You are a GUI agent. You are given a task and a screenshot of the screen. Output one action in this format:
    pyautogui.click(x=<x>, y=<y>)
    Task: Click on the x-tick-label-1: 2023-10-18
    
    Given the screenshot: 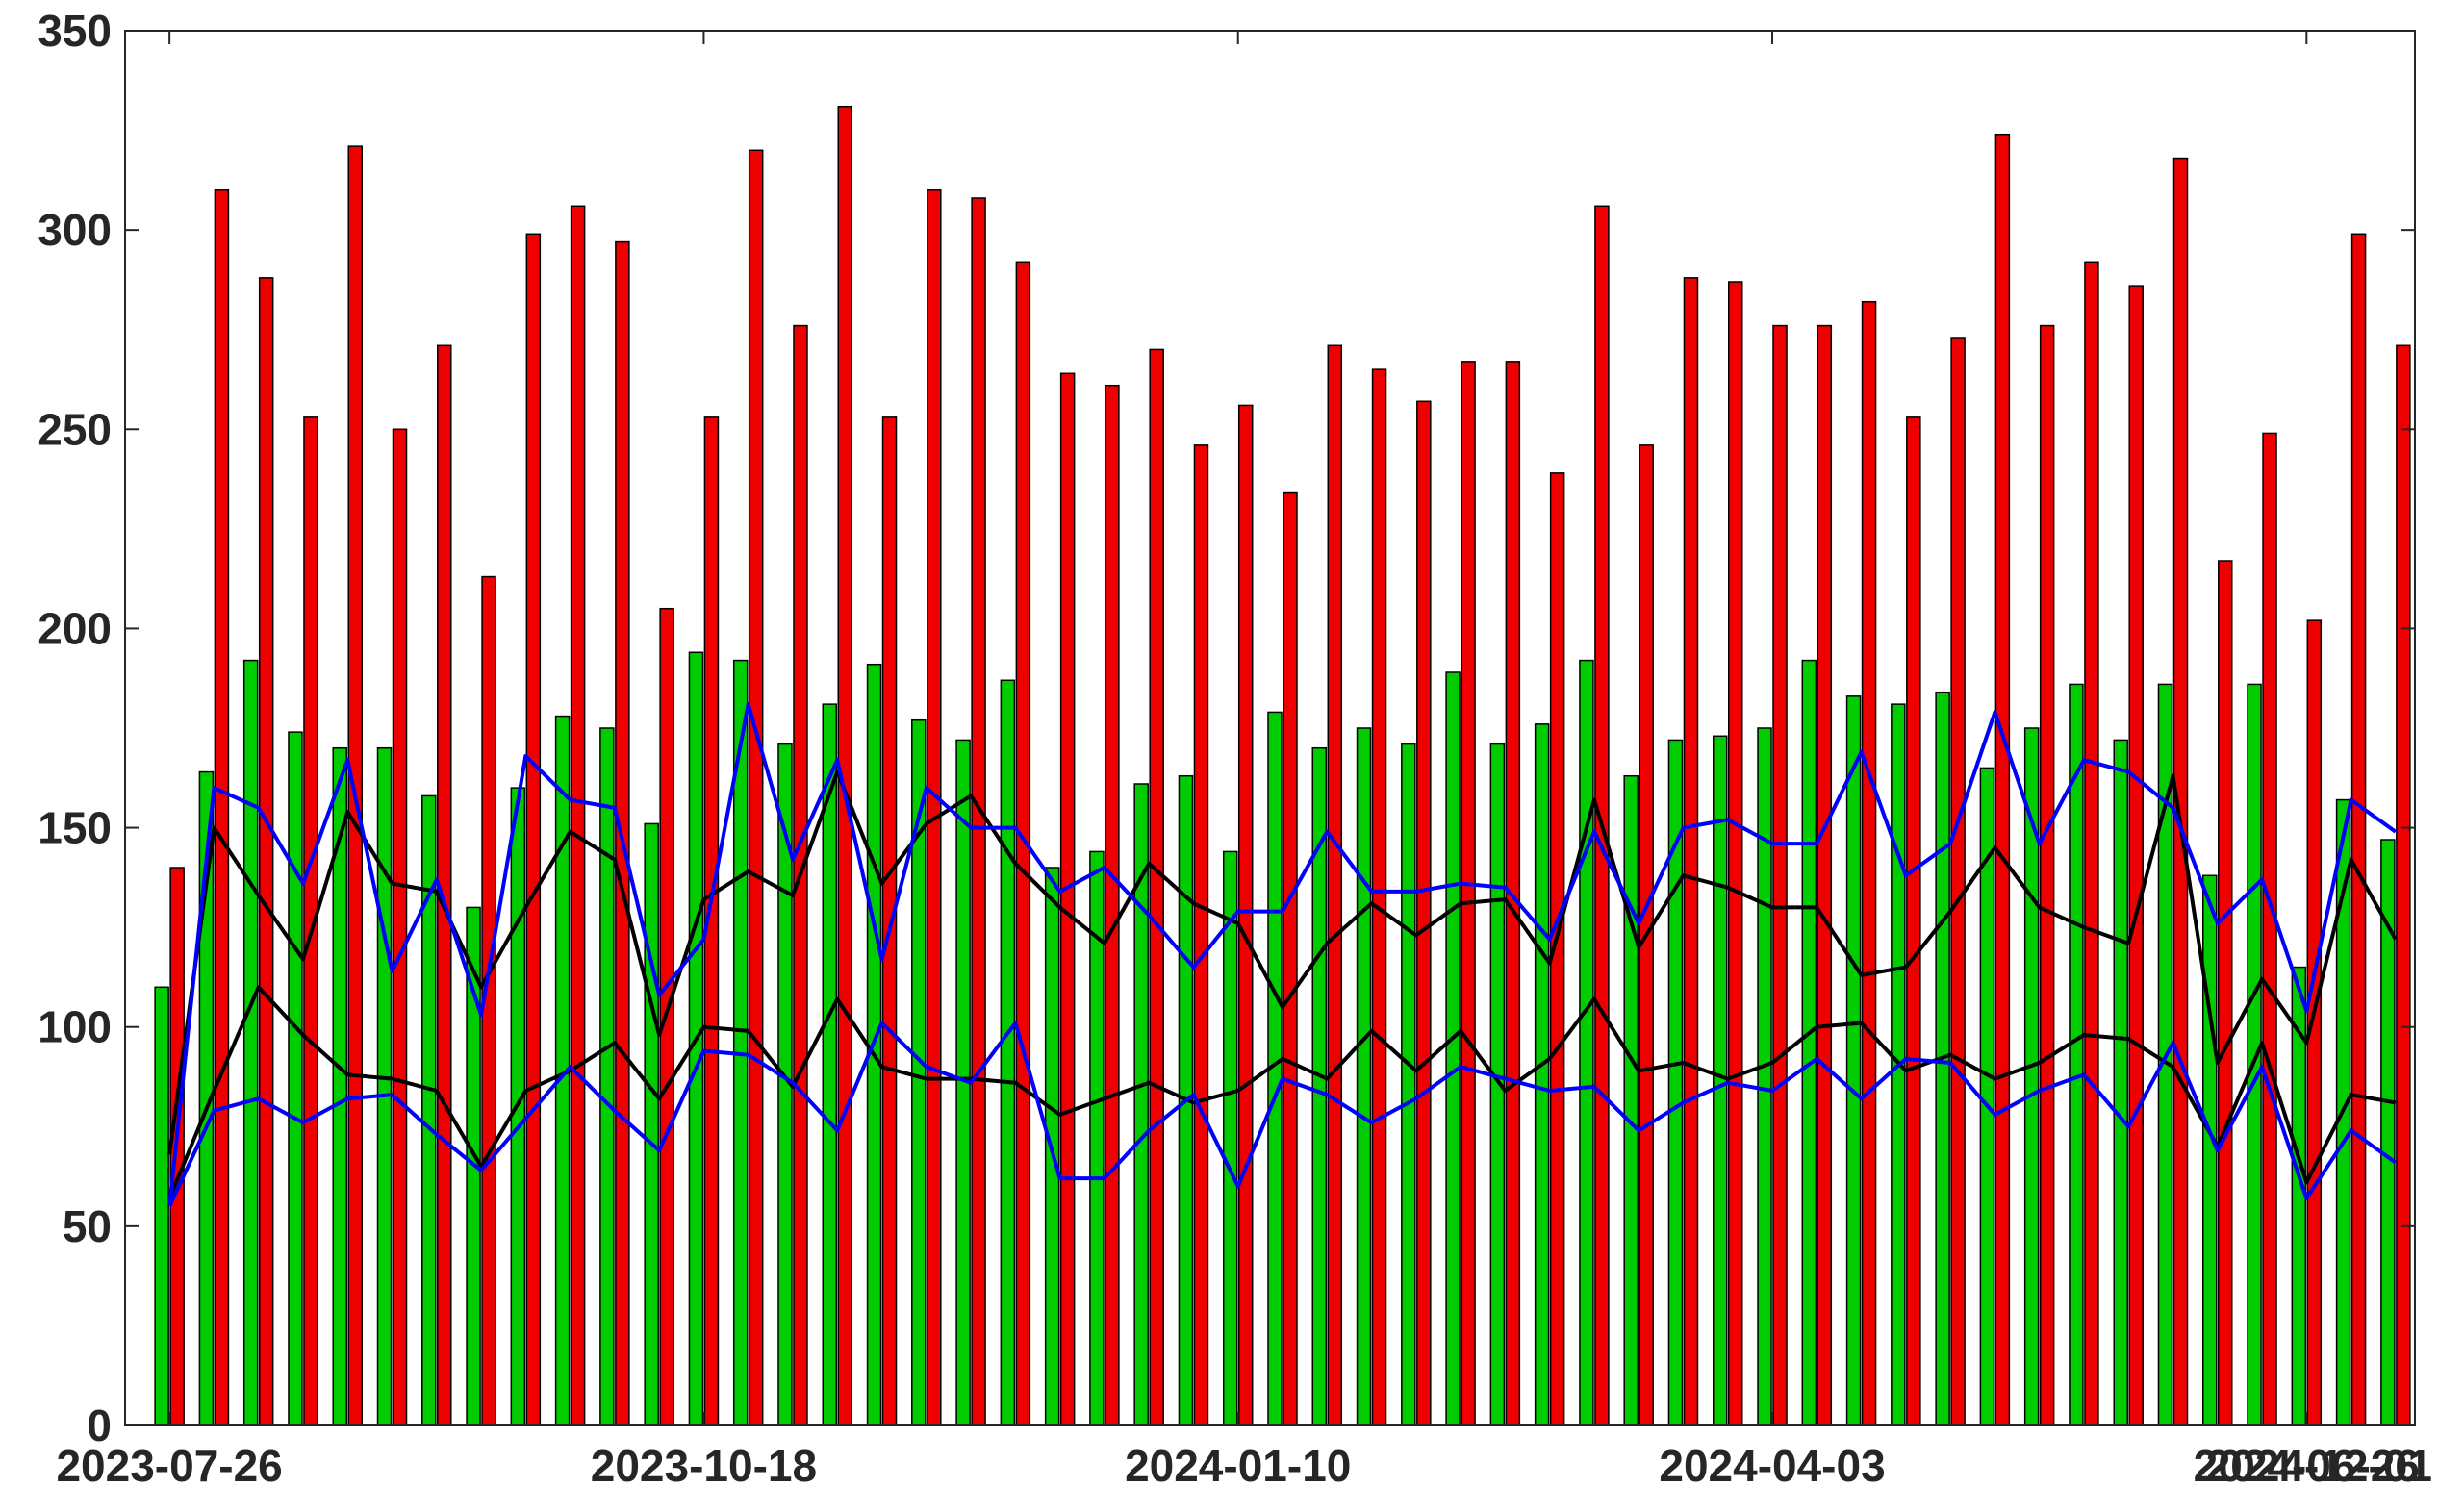 What is the action you would take?
    pyautogui.click(x=704, y=1466)
    